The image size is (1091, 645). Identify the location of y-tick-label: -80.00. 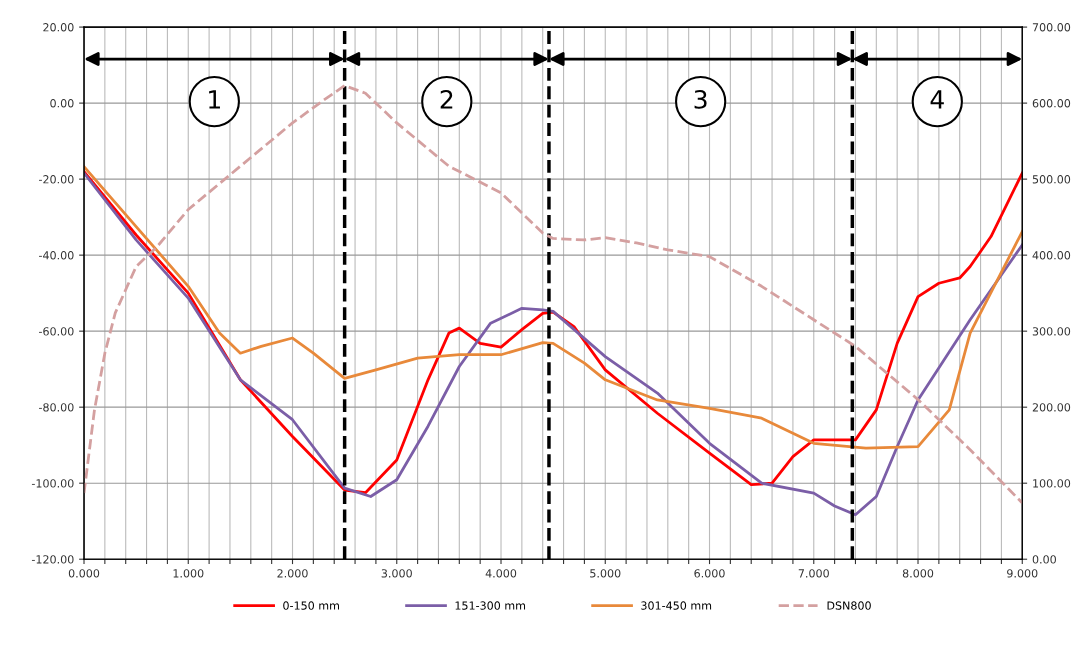
(56, 407).